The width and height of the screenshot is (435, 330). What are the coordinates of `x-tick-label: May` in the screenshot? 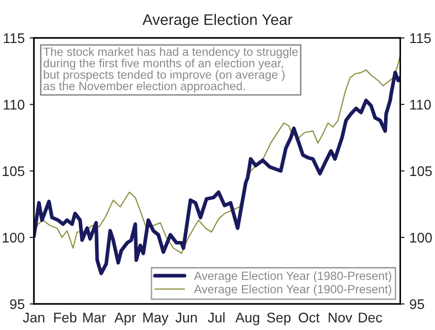 It's located at (155, 319).